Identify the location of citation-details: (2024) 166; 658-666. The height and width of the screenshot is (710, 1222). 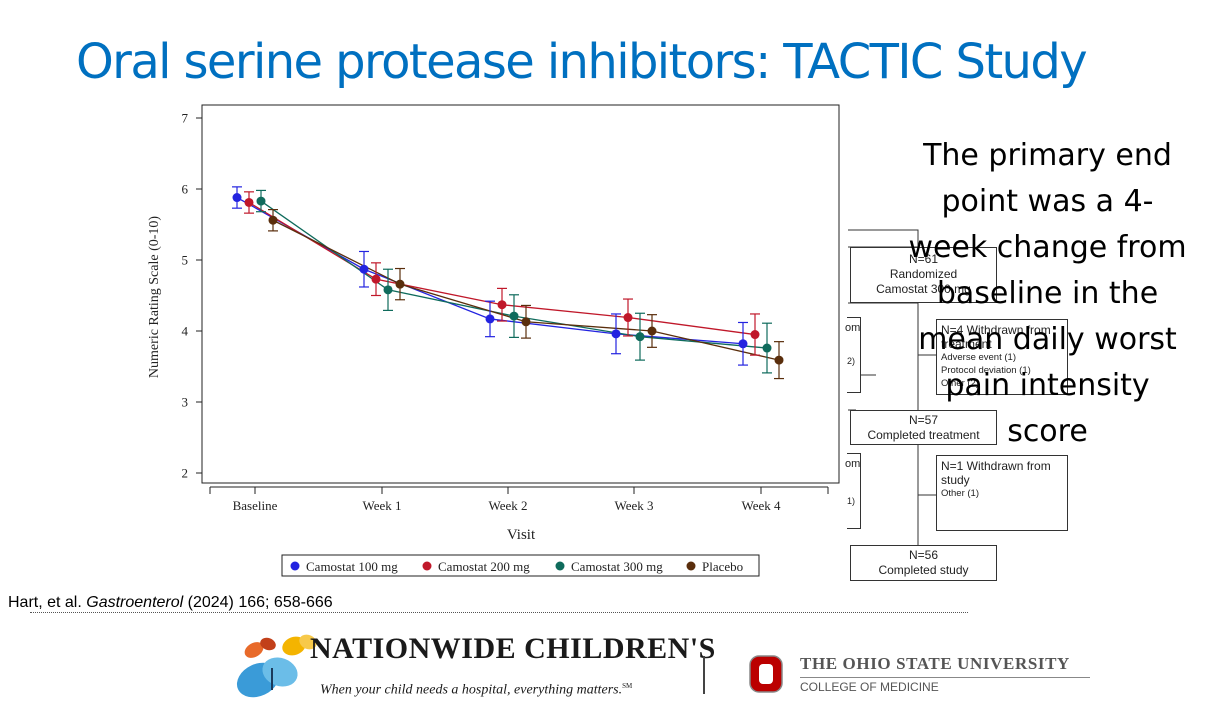
(258, 602).